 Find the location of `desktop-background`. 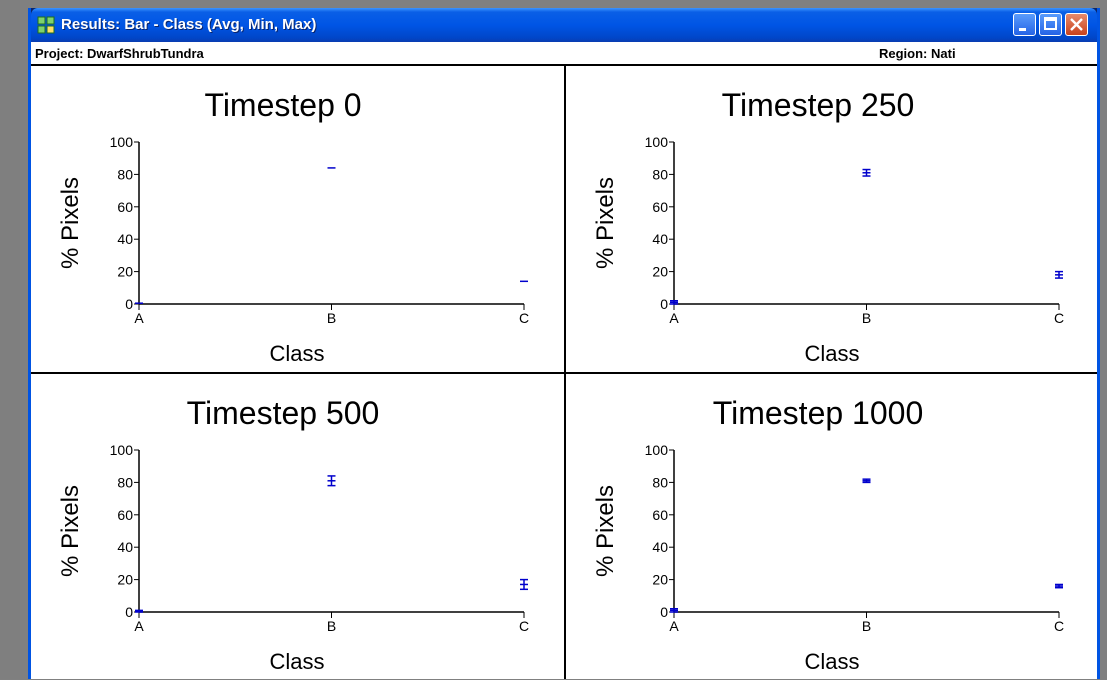

desktop-background is located at coordinates (10, 339).